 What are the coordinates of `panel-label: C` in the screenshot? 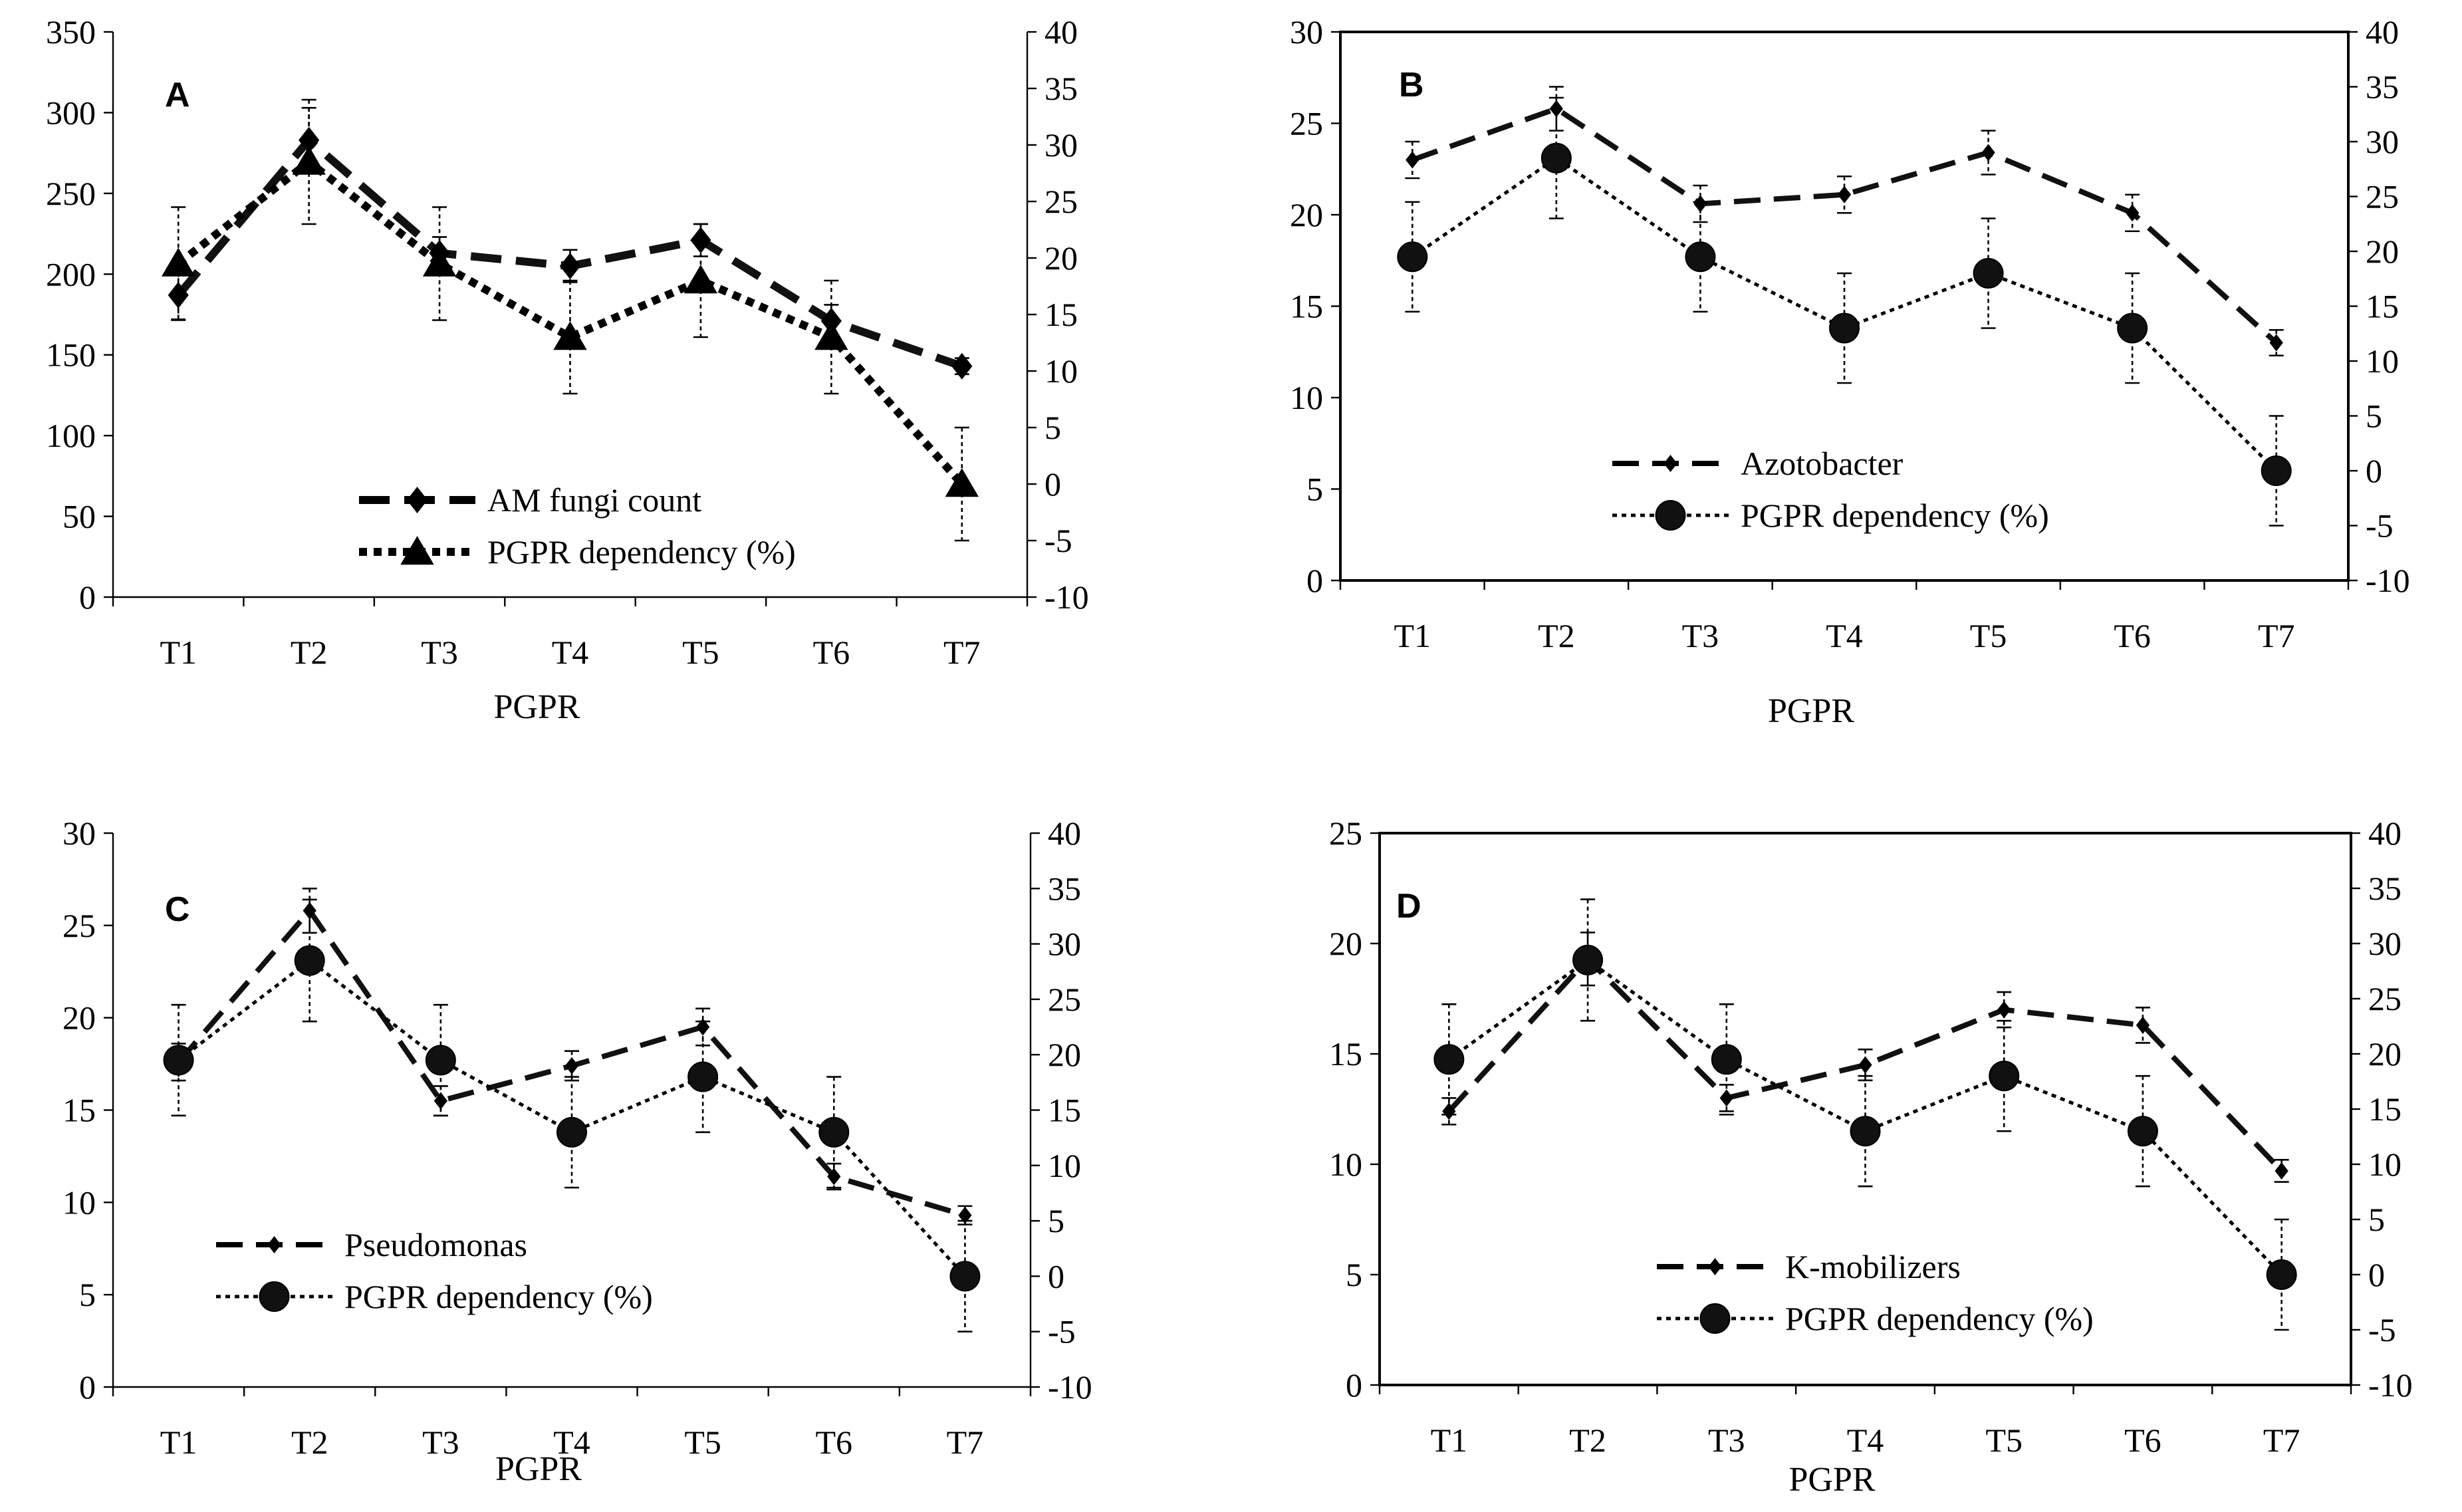 It's located at (177, 910).